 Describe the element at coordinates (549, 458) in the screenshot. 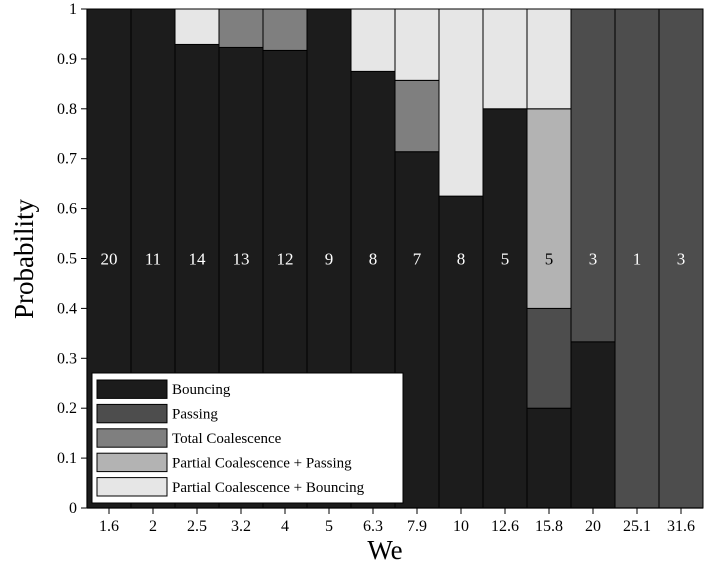

I see `bar-segment-15.8-series-1` at that location.